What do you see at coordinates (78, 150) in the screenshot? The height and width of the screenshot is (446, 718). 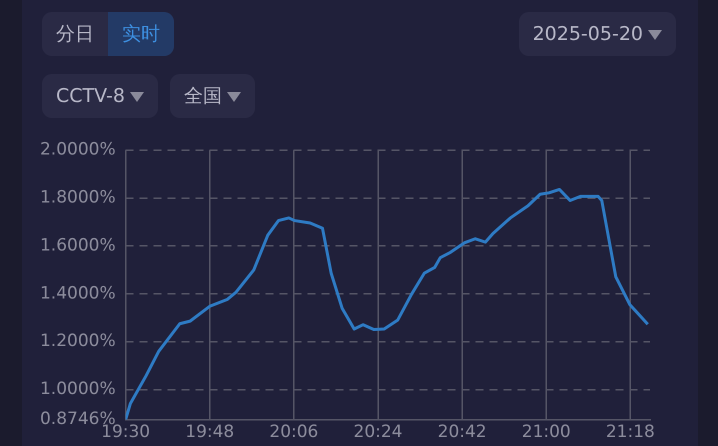 I see `y-tick-label: 2.0000%` at bounding box center [78, 150].